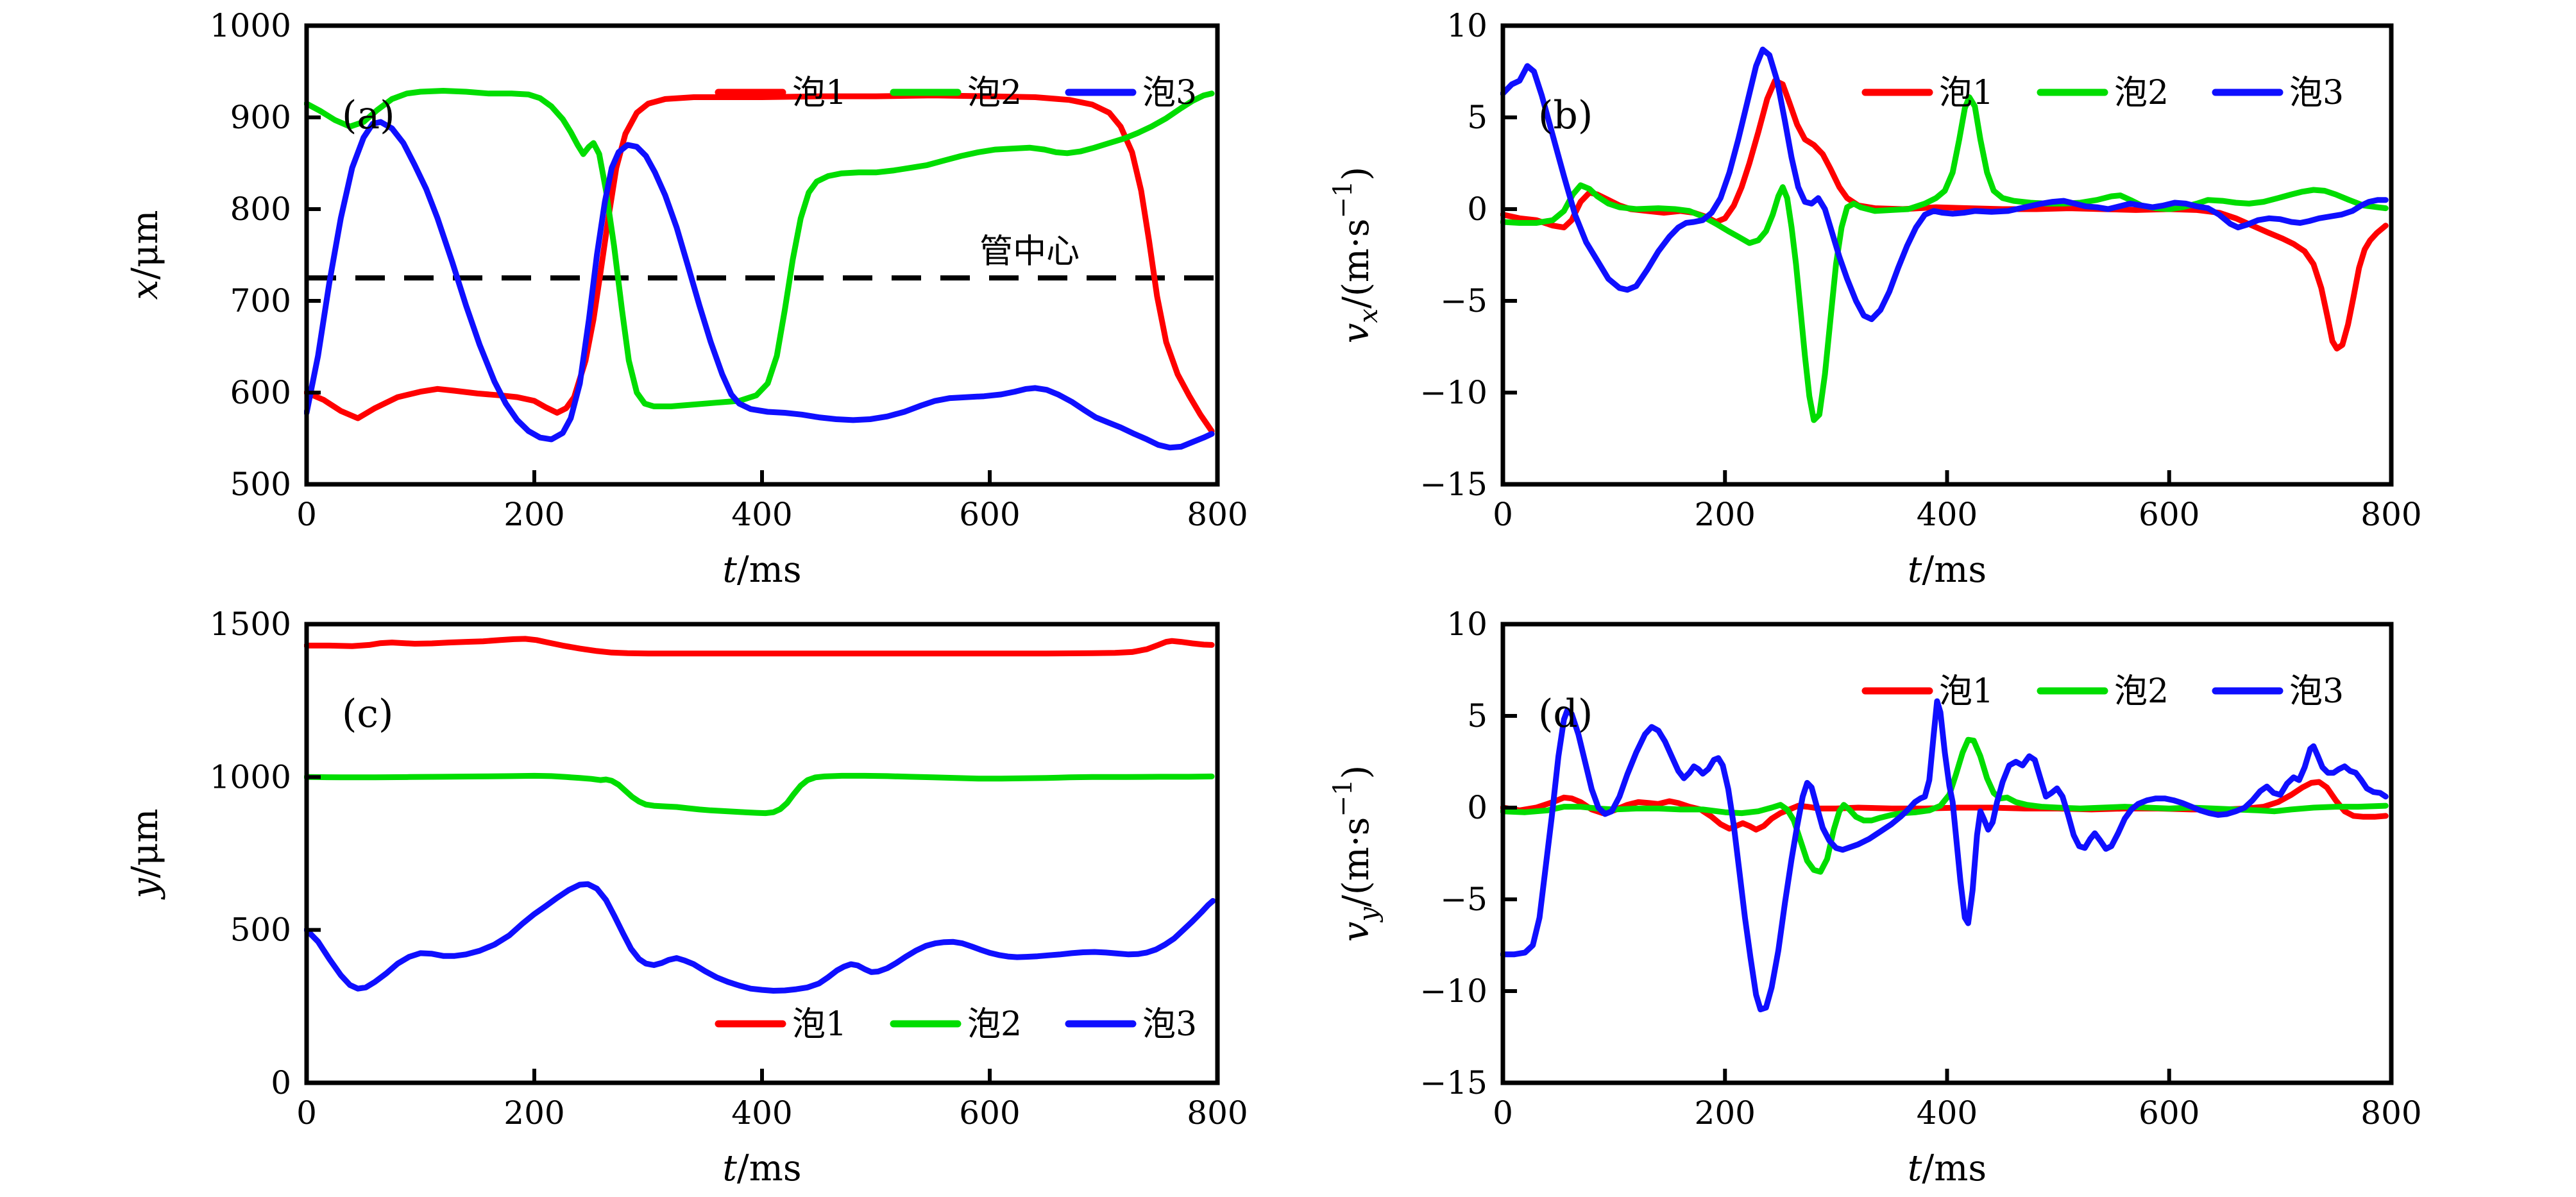 The image size is (2576, 1197). What do you see at coordinates (260, 392) in the screenshot?
I see `y-tick-label: 600` at bounding box center [260, 392].